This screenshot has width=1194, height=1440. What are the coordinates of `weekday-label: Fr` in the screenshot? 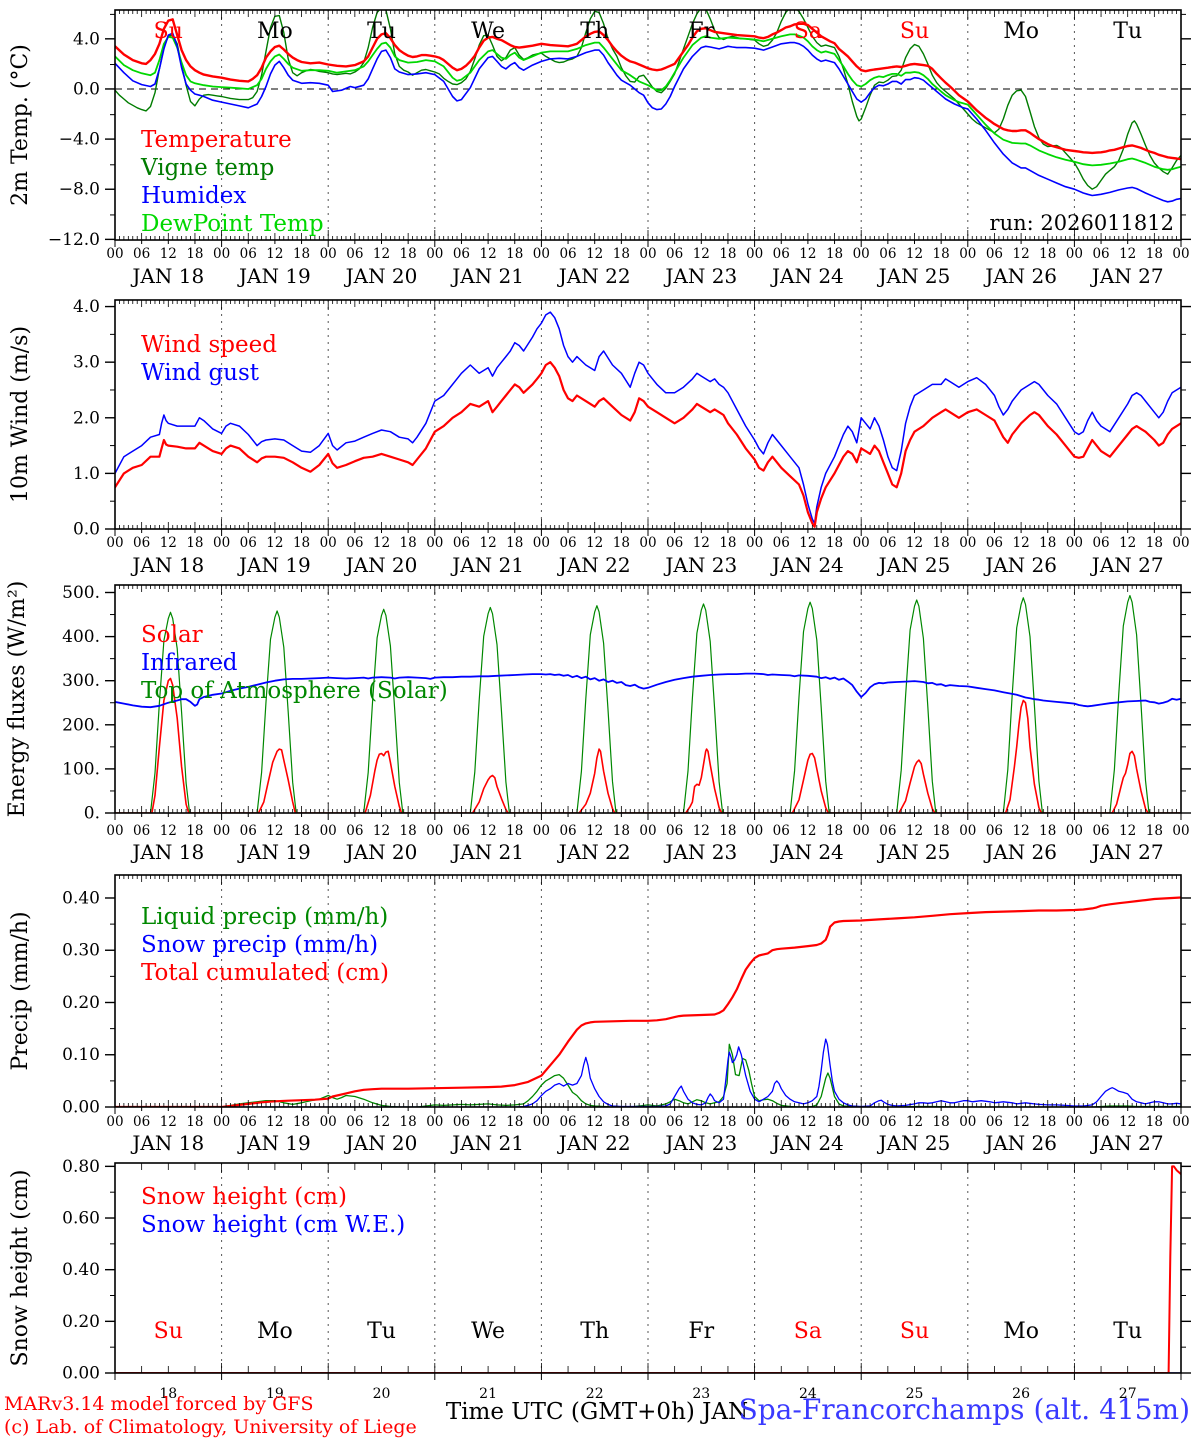 It's located at (701, 1331).